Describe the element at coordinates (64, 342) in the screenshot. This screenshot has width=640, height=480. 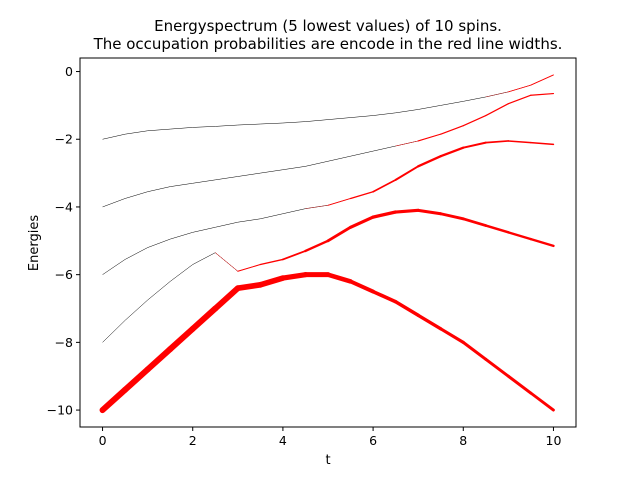
I see `y-tick-label: −8` at that location.